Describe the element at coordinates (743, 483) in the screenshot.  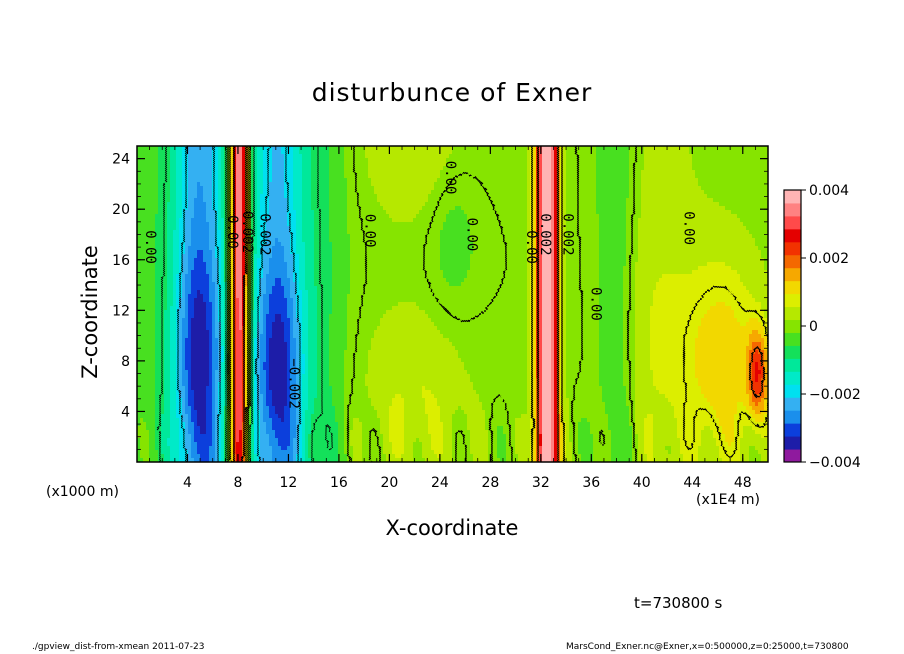
I see `x-tick-label-11: 48` at that location.